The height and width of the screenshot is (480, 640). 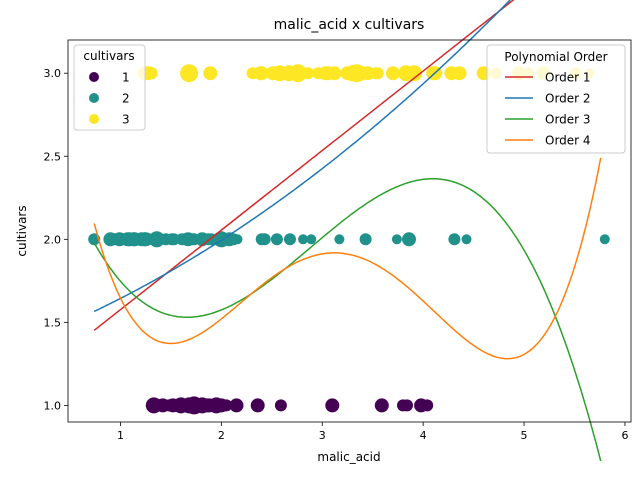 What do you see at coordinates (524, 435) in the screenshot?
I see `x-tick-label: 5` at bounding box center [524, 435].